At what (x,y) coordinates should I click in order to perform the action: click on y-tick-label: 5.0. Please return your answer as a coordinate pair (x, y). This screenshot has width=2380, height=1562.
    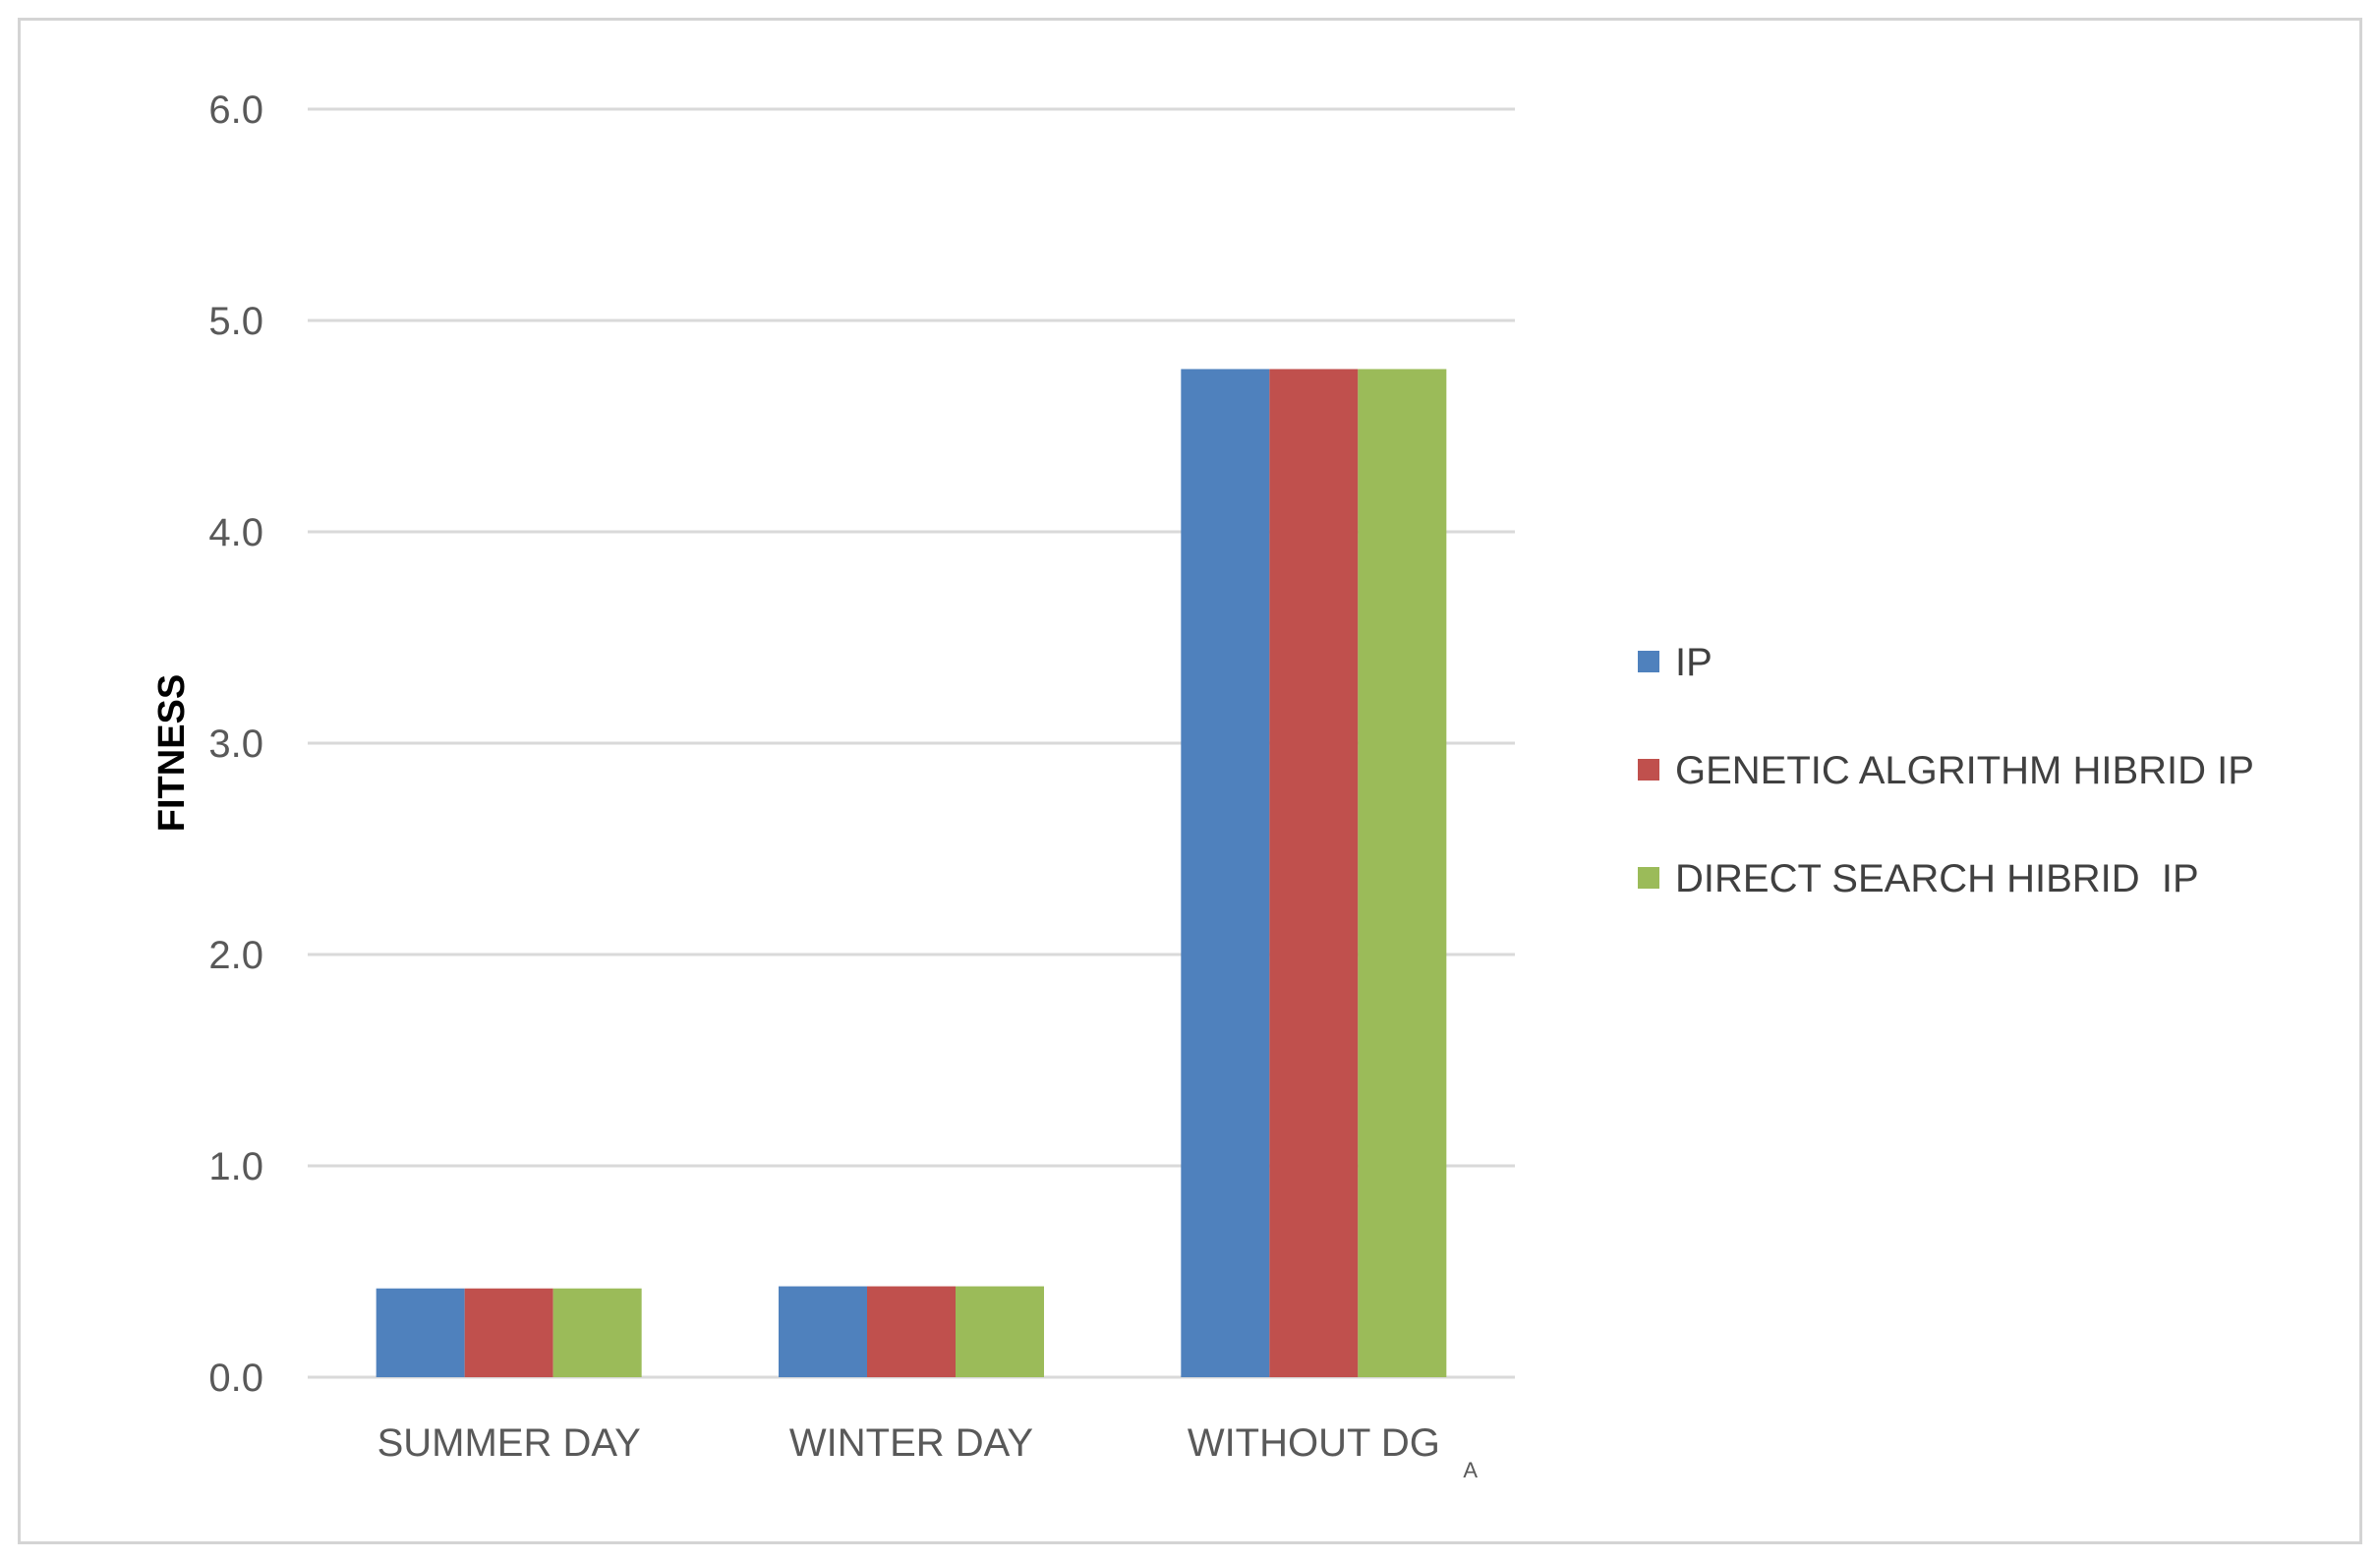
    Looking at the image, I should click on (235, 321).